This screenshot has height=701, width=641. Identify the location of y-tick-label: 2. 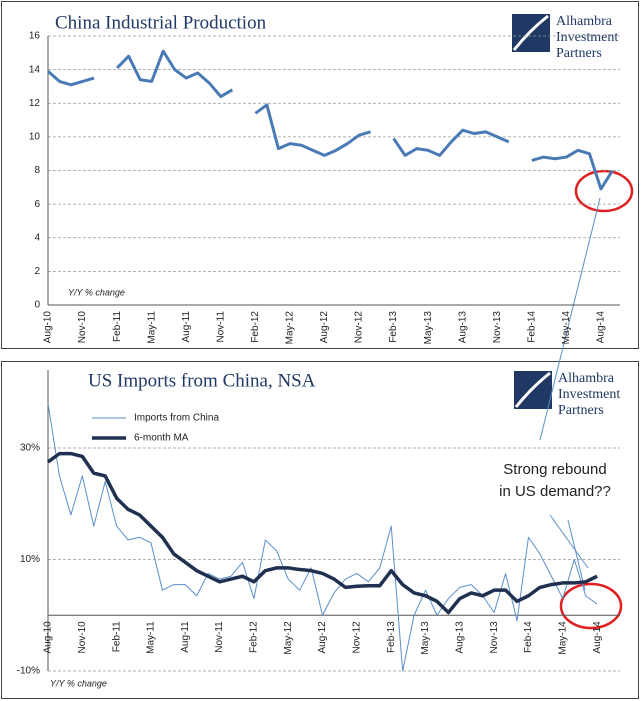
(37, 271).